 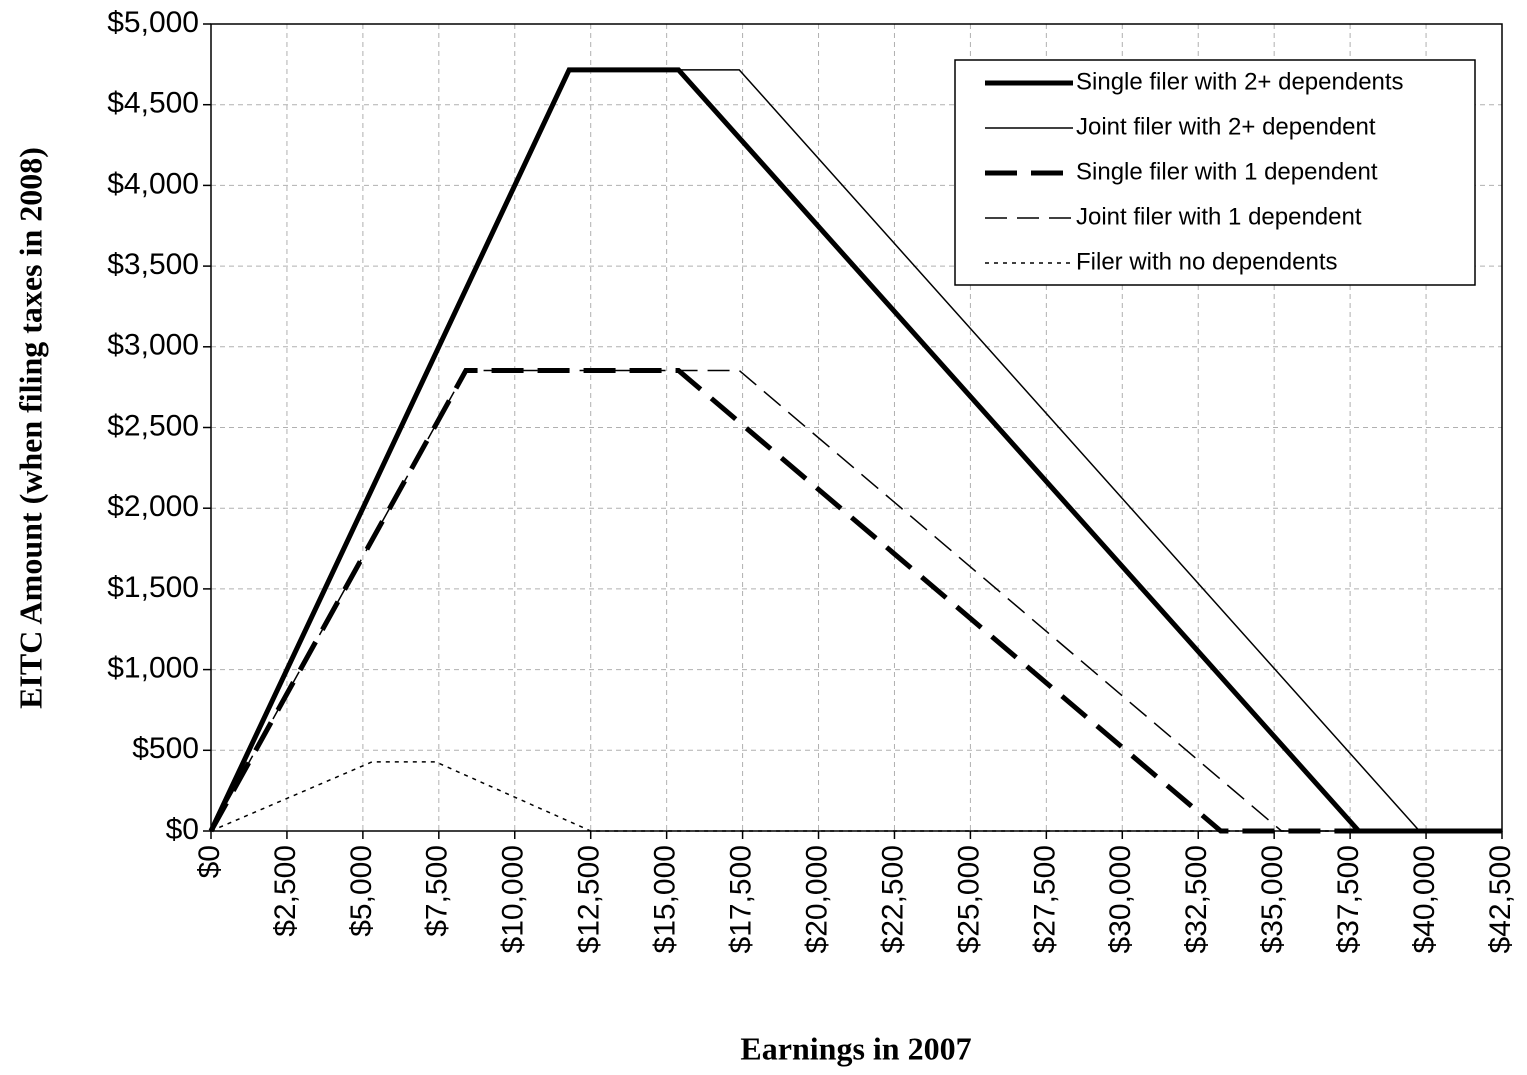 I want to click on x-tick-label: $25,000, so click(x=968, y=899).